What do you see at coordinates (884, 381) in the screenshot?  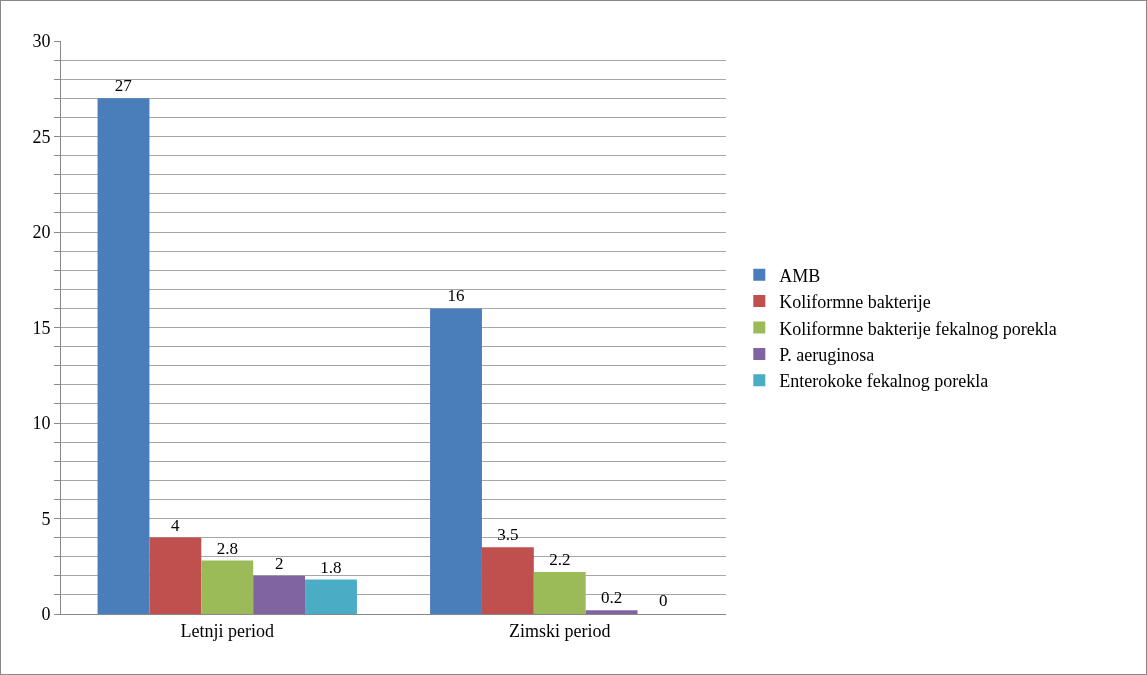 I see `legend-label: Enterokoke fekalnog porekla` at bounding box center [884, 381].